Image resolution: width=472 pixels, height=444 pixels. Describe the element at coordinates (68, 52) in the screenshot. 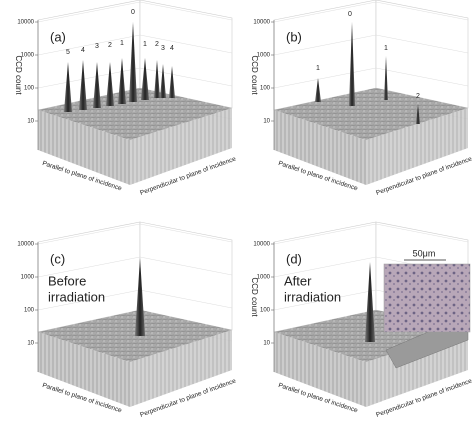

I see `peak-label: 5` at that location.